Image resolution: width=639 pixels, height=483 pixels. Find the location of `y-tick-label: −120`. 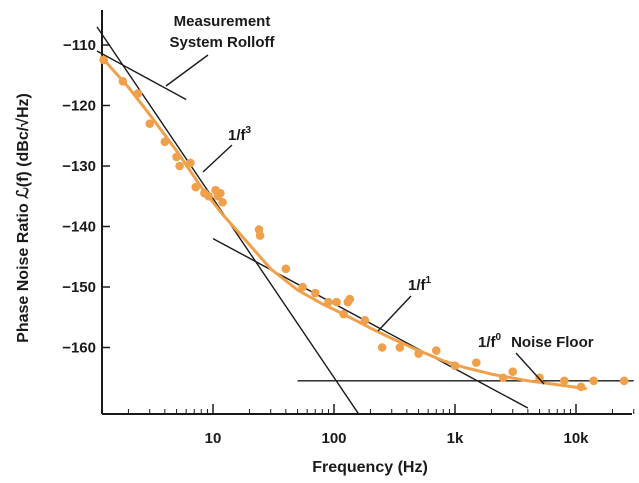

y-tick-label: −120 is located at coordinates (79, 106).